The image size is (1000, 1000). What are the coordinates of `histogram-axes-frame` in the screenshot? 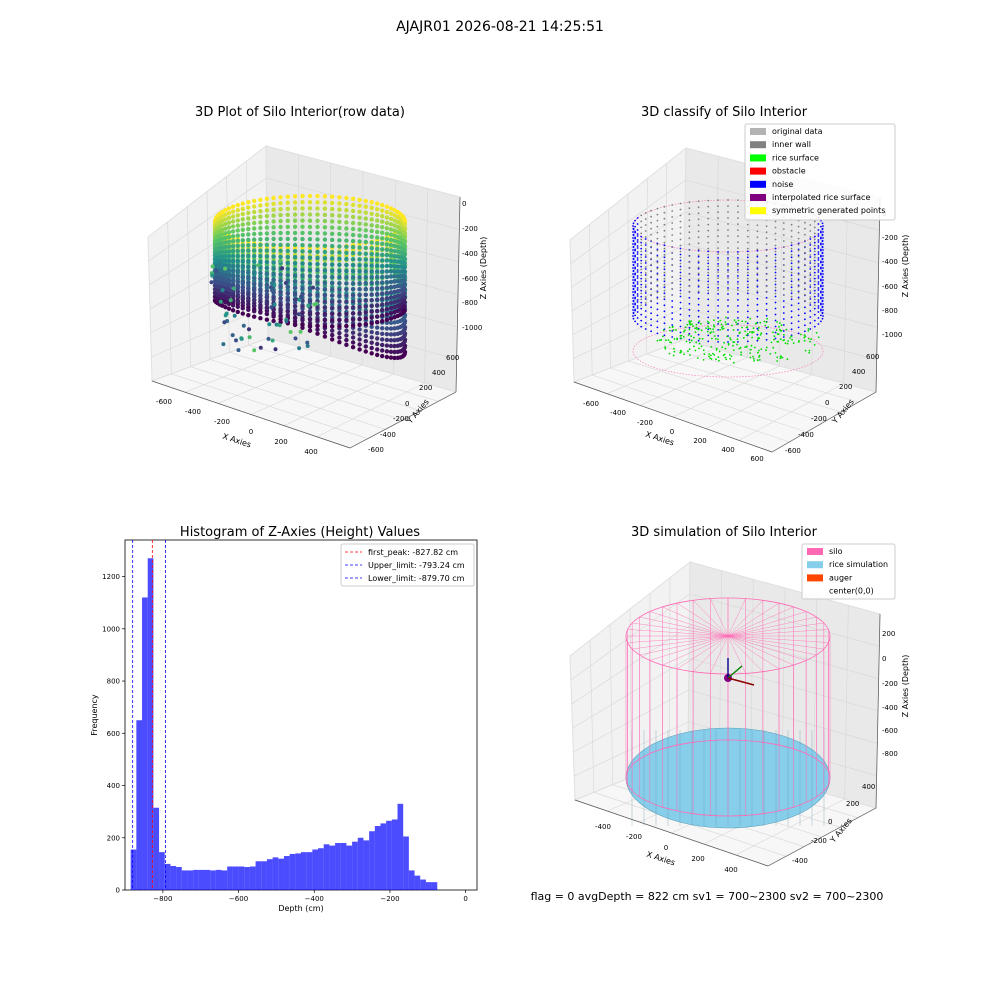 It's located at (301, 715).